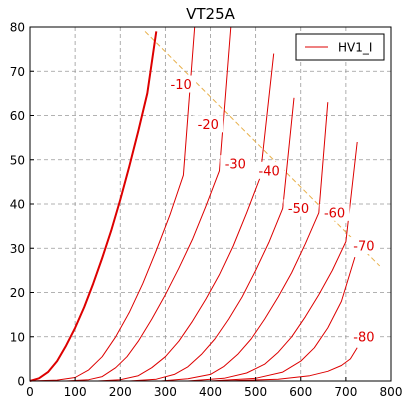 Image resolution: width=406 pixels, height=406 pixels. I want to click on y-tick-label: 70, so click(17, 72).